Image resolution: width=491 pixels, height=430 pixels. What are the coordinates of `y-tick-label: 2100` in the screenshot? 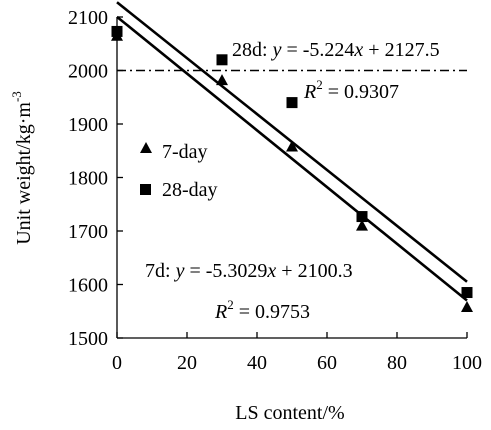 It's located at (88, 18).